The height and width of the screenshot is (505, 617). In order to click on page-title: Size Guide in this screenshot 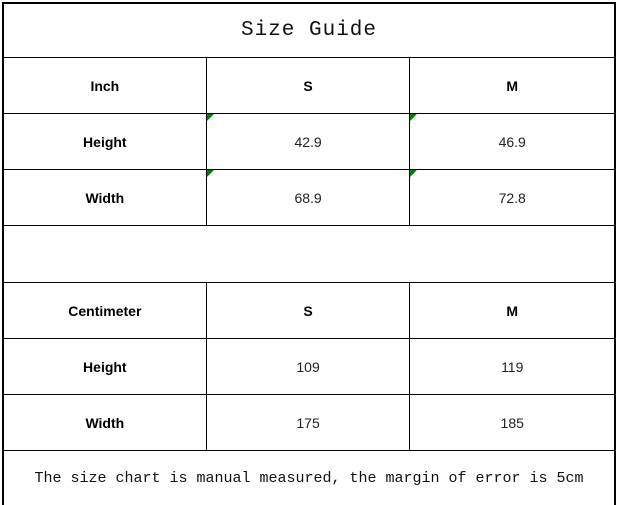, I will do `click(309, 30)`.